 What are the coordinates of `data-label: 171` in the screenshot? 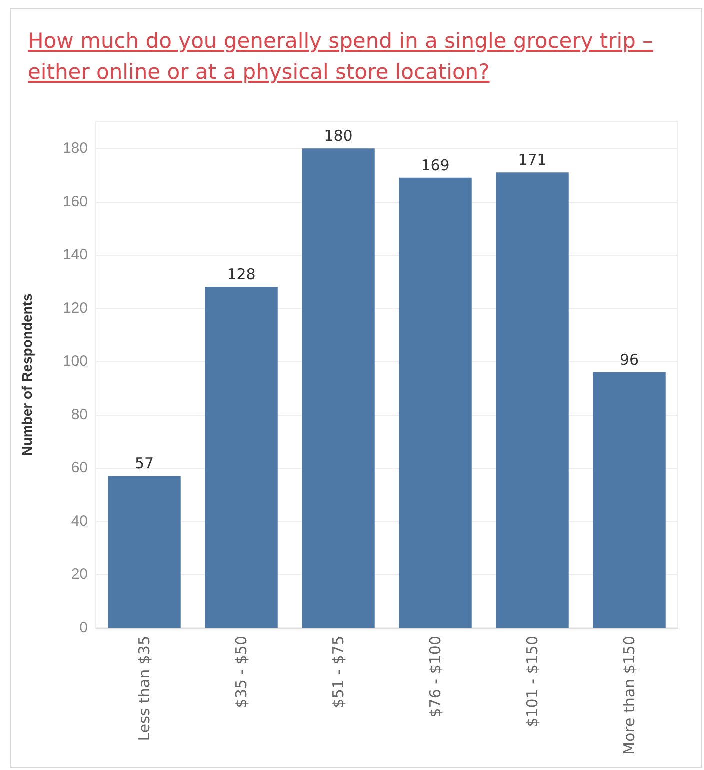 It's located at (532, 160).